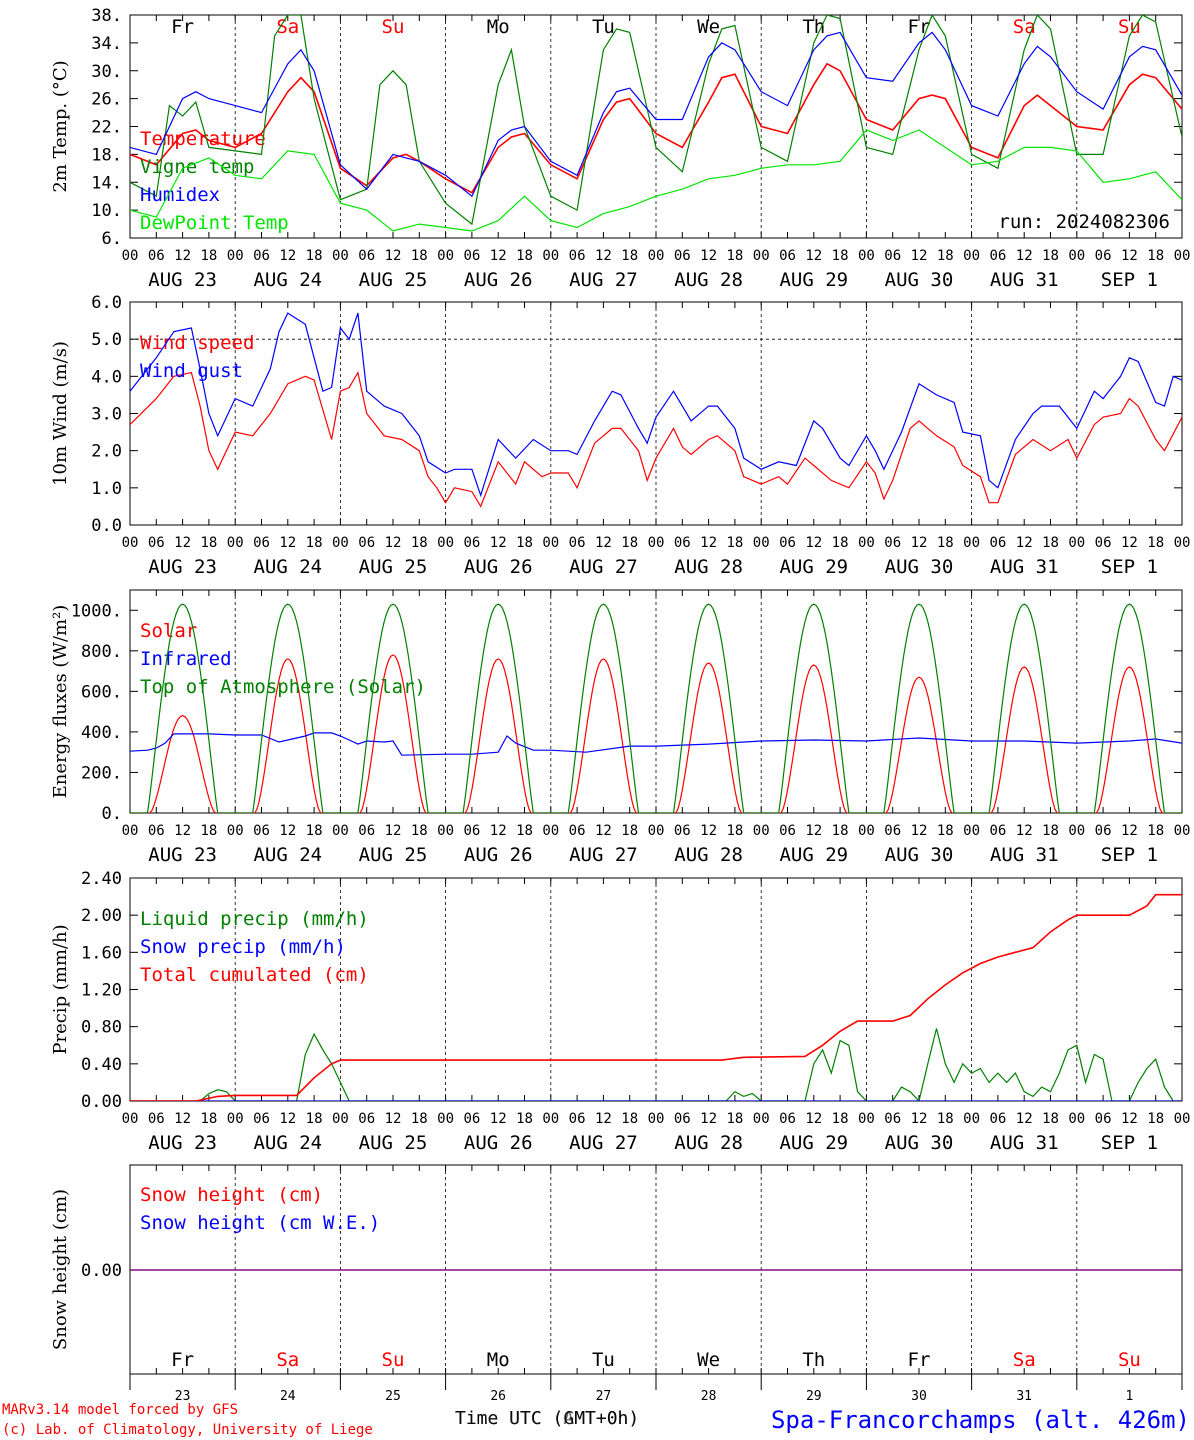 The width and height of the screenshot is (1194, 1440). What do you see at coordinates (106, 340) in the screenshot?
I see `y-tick-label: 5.0` at bounding box center [106, 340].